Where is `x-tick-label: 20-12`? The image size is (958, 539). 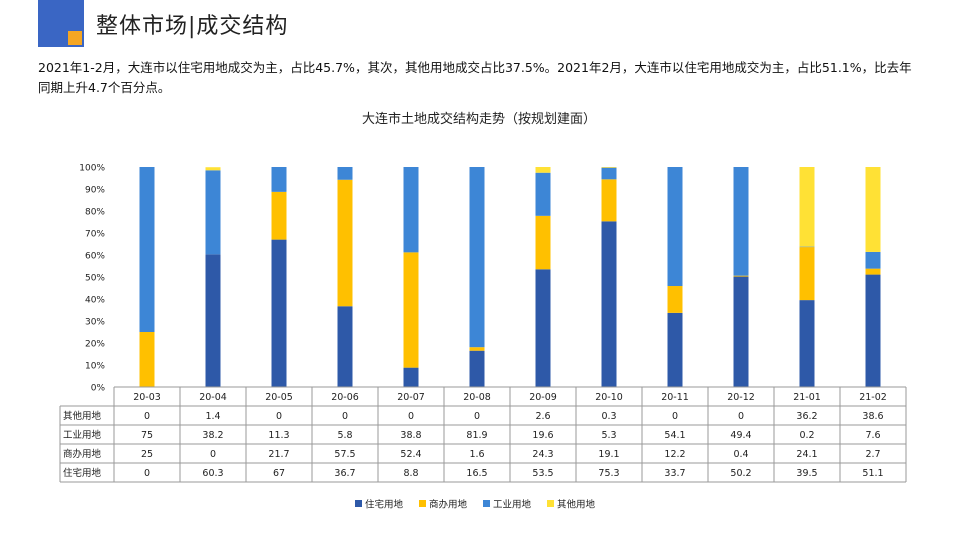
x-tick-label: 20-12 is located at coordinates (741, 397).